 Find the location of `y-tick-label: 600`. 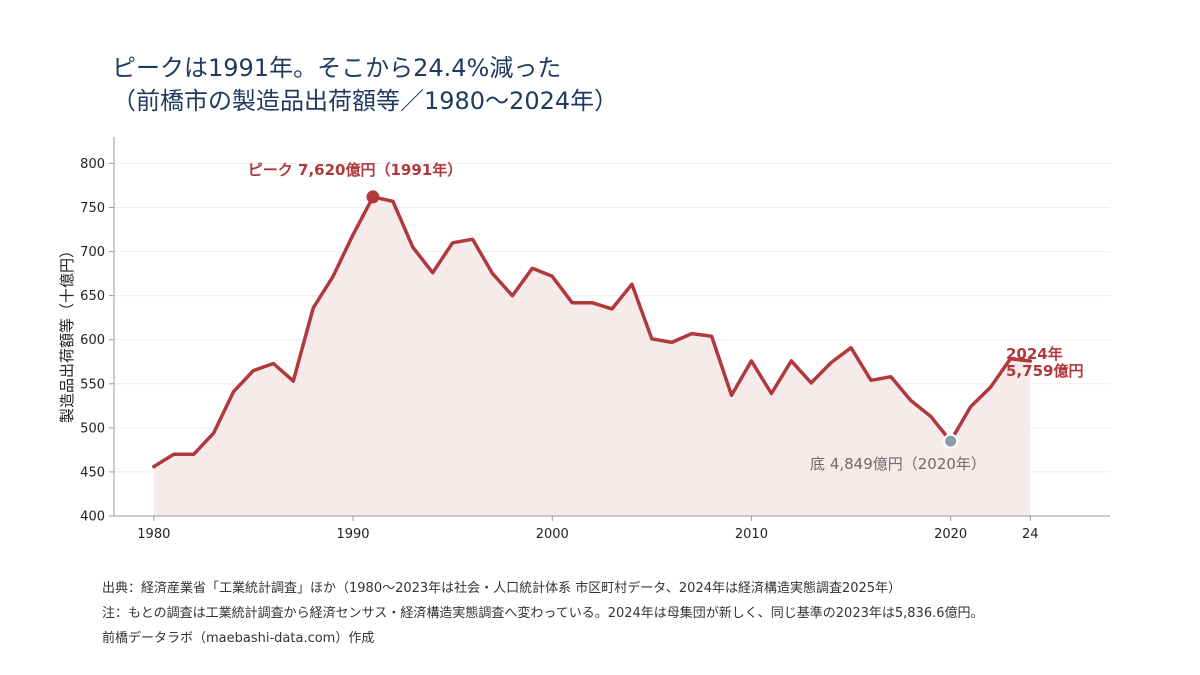

y-tick-label: 600 is located at coordinates (92, 340).